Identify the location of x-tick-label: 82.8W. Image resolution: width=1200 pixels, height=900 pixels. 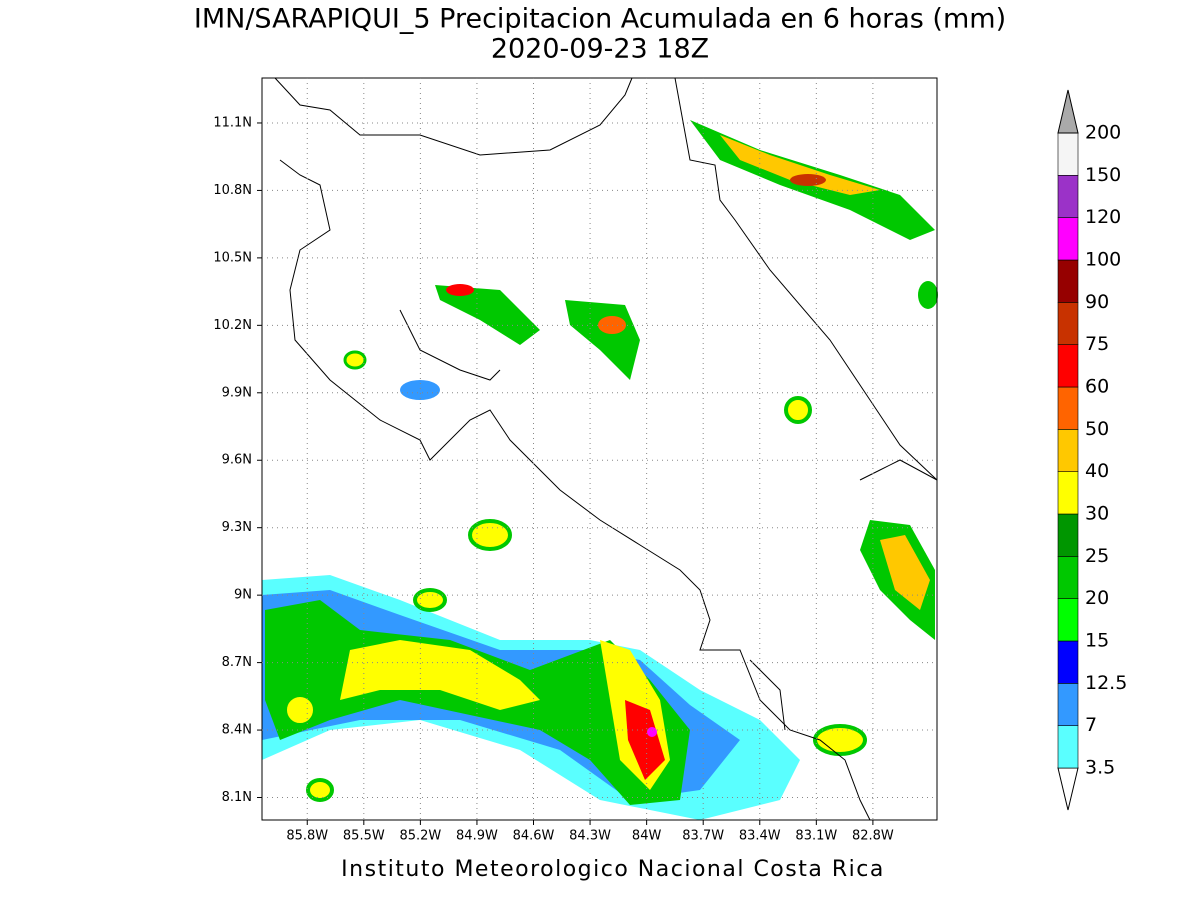
(873, 836).